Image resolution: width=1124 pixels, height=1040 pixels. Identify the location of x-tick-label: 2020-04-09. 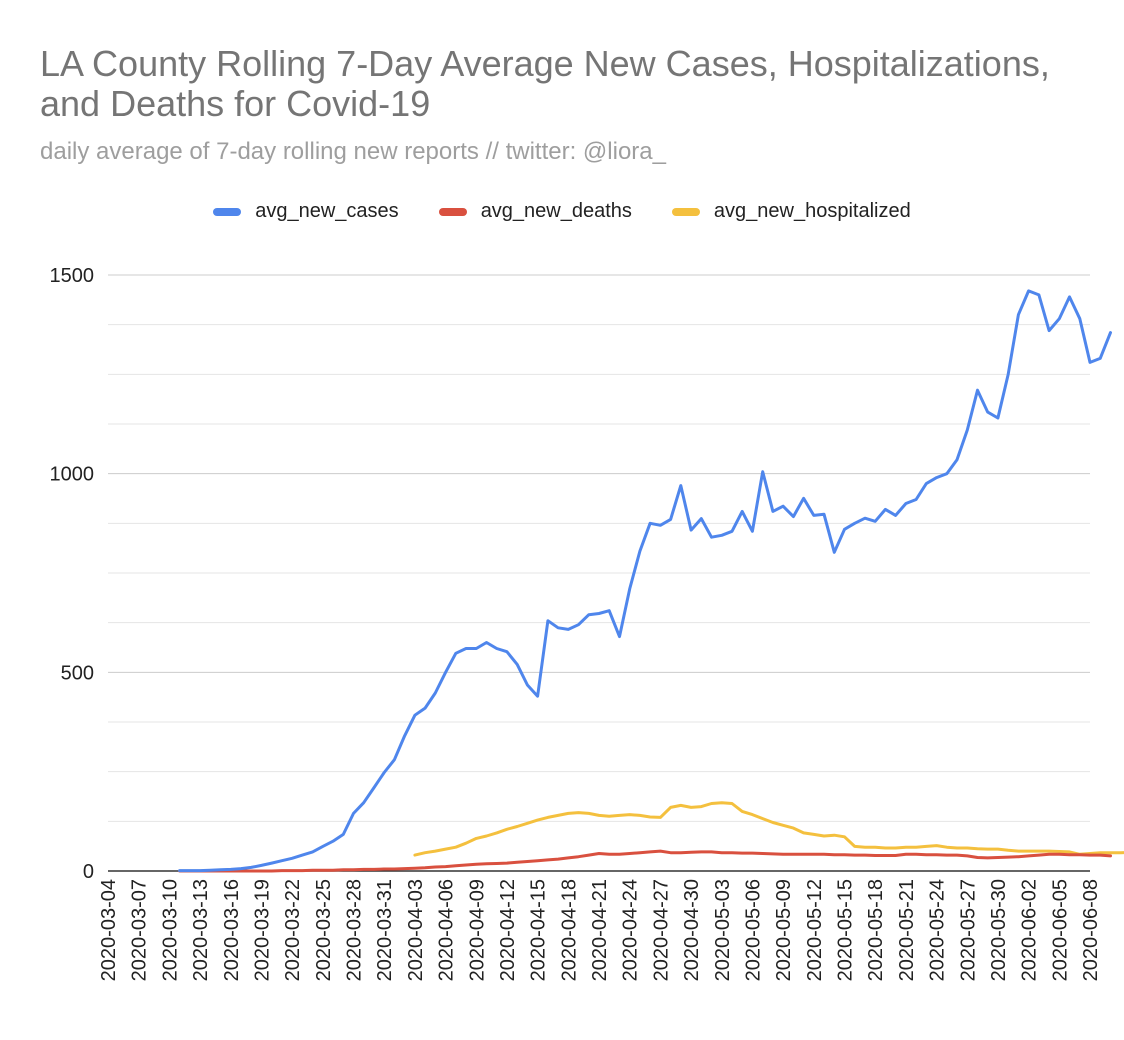
(477, 930).